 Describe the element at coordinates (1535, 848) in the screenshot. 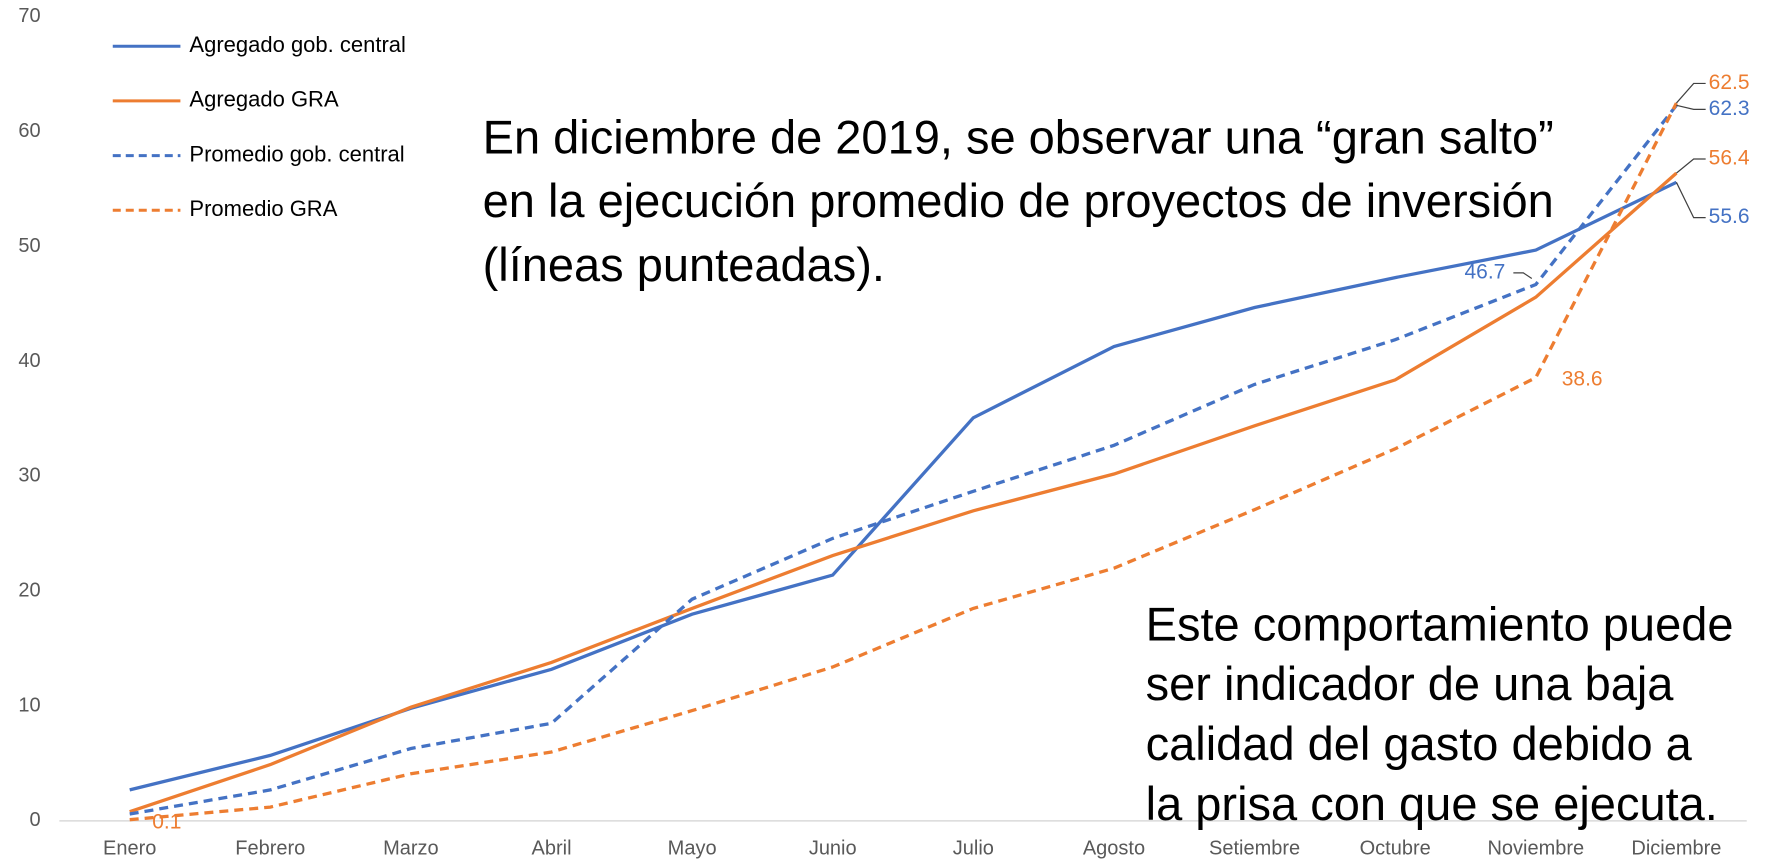

I see `x-tick-label: Noviembre` at that location.